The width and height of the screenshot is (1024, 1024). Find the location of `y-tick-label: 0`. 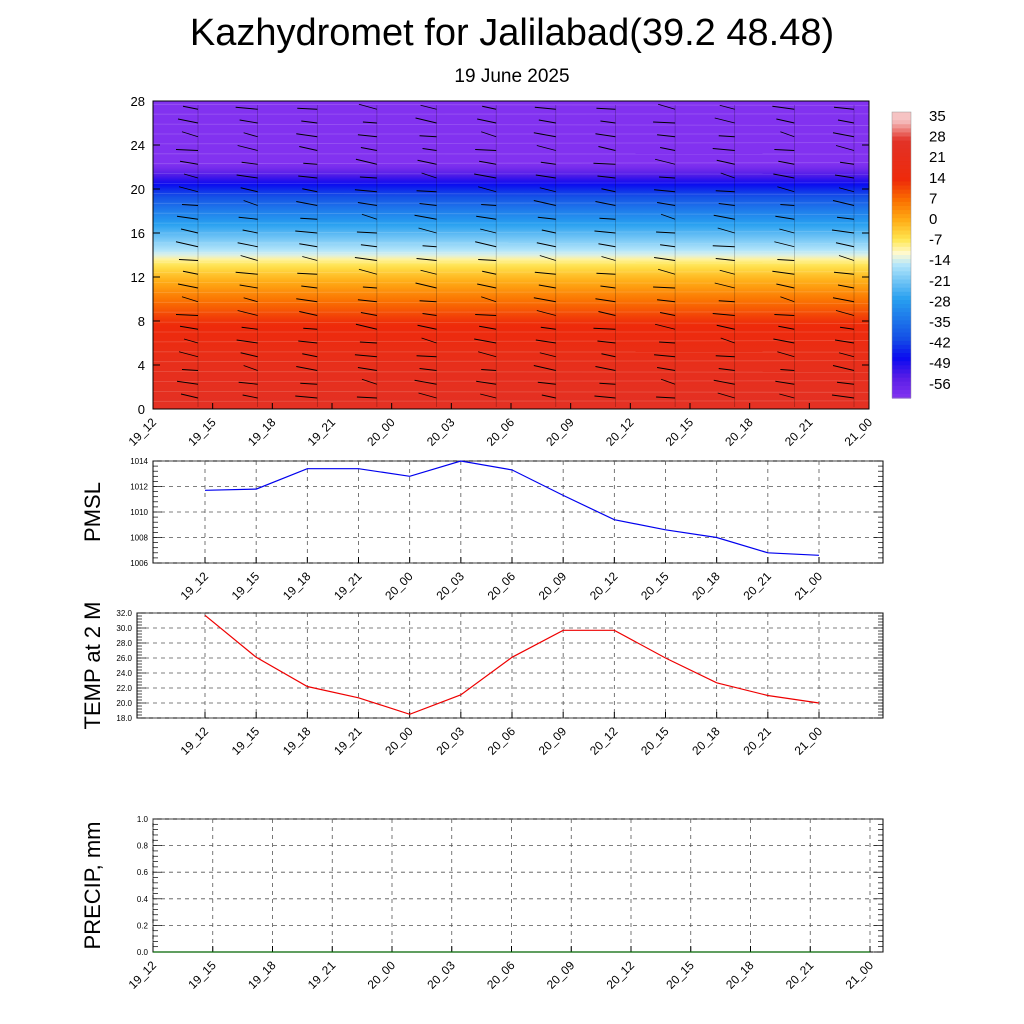

y-tick-label: 0 is located at coordinates (141, 409).